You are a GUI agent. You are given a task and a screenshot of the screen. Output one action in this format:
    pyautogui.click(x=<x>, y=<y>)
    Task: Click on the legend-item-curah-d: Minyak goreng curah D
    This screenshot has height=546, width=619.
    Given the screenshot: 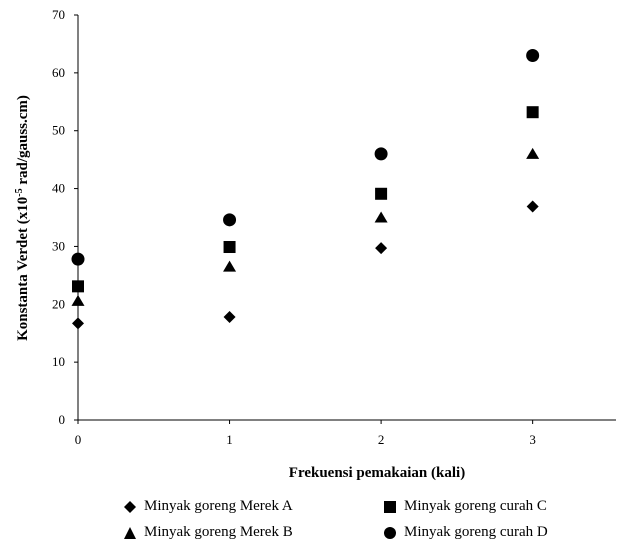 What is the action you would take?
    pyautogui.click(x=466, y=532)
    